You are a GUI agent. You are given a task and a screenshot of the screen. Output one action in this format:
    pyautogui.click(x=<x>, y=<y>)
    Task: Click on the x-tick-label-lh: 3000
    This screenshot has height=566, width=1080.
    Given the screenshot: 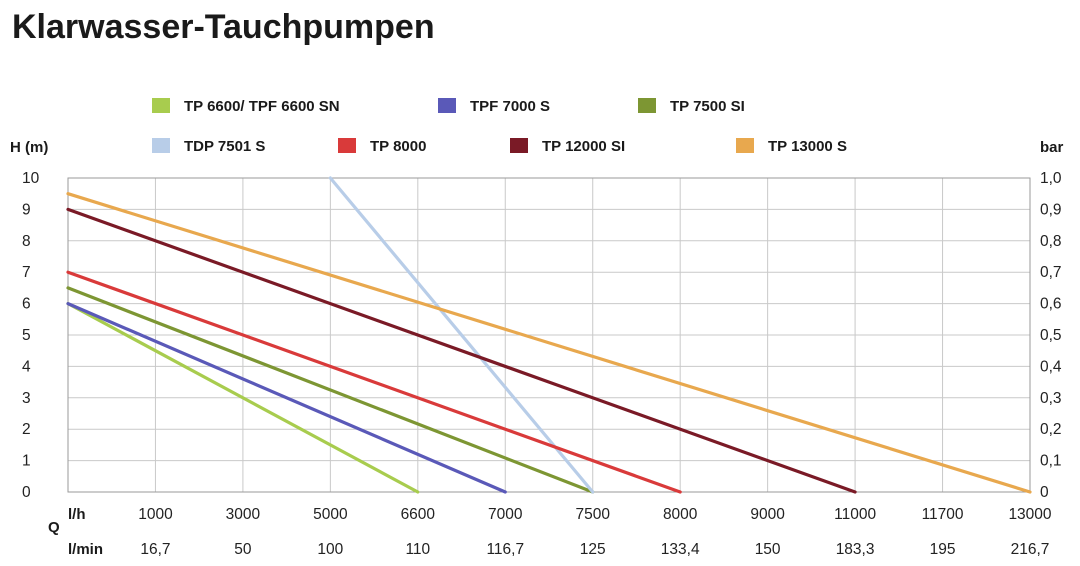 What is the action you would take?
    pyautogui.click(x=243, y=514)
    